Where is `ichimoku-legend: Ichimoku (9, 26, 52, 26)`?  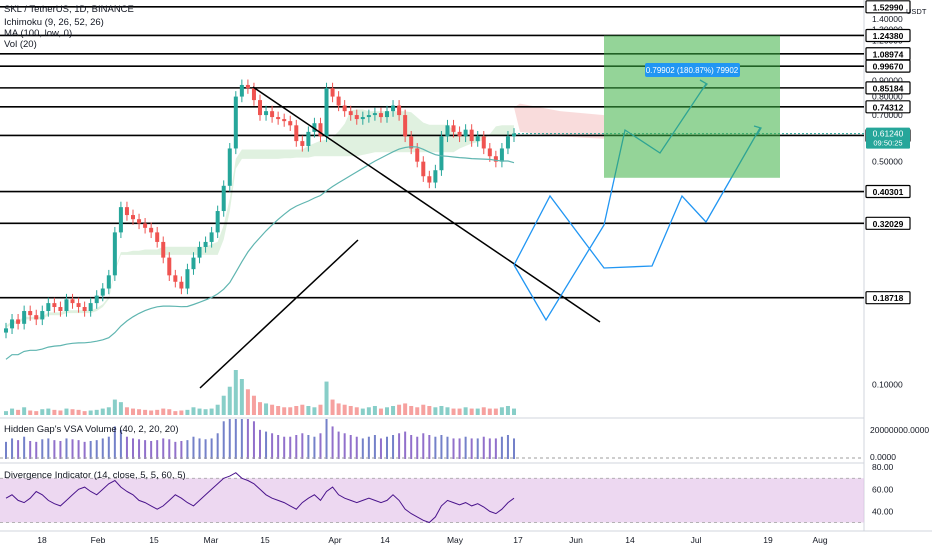 ichimoku-legend: Ichimoku (9, 26, 52, 26) is located at coordinates (54, 22).